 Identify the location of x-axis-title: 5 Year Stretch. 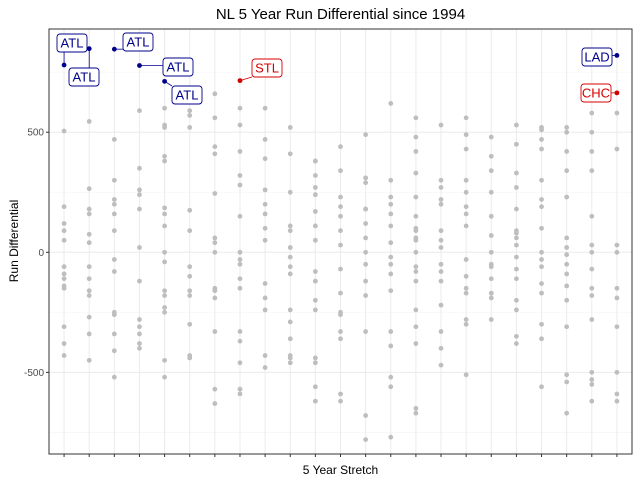
(340, 470).